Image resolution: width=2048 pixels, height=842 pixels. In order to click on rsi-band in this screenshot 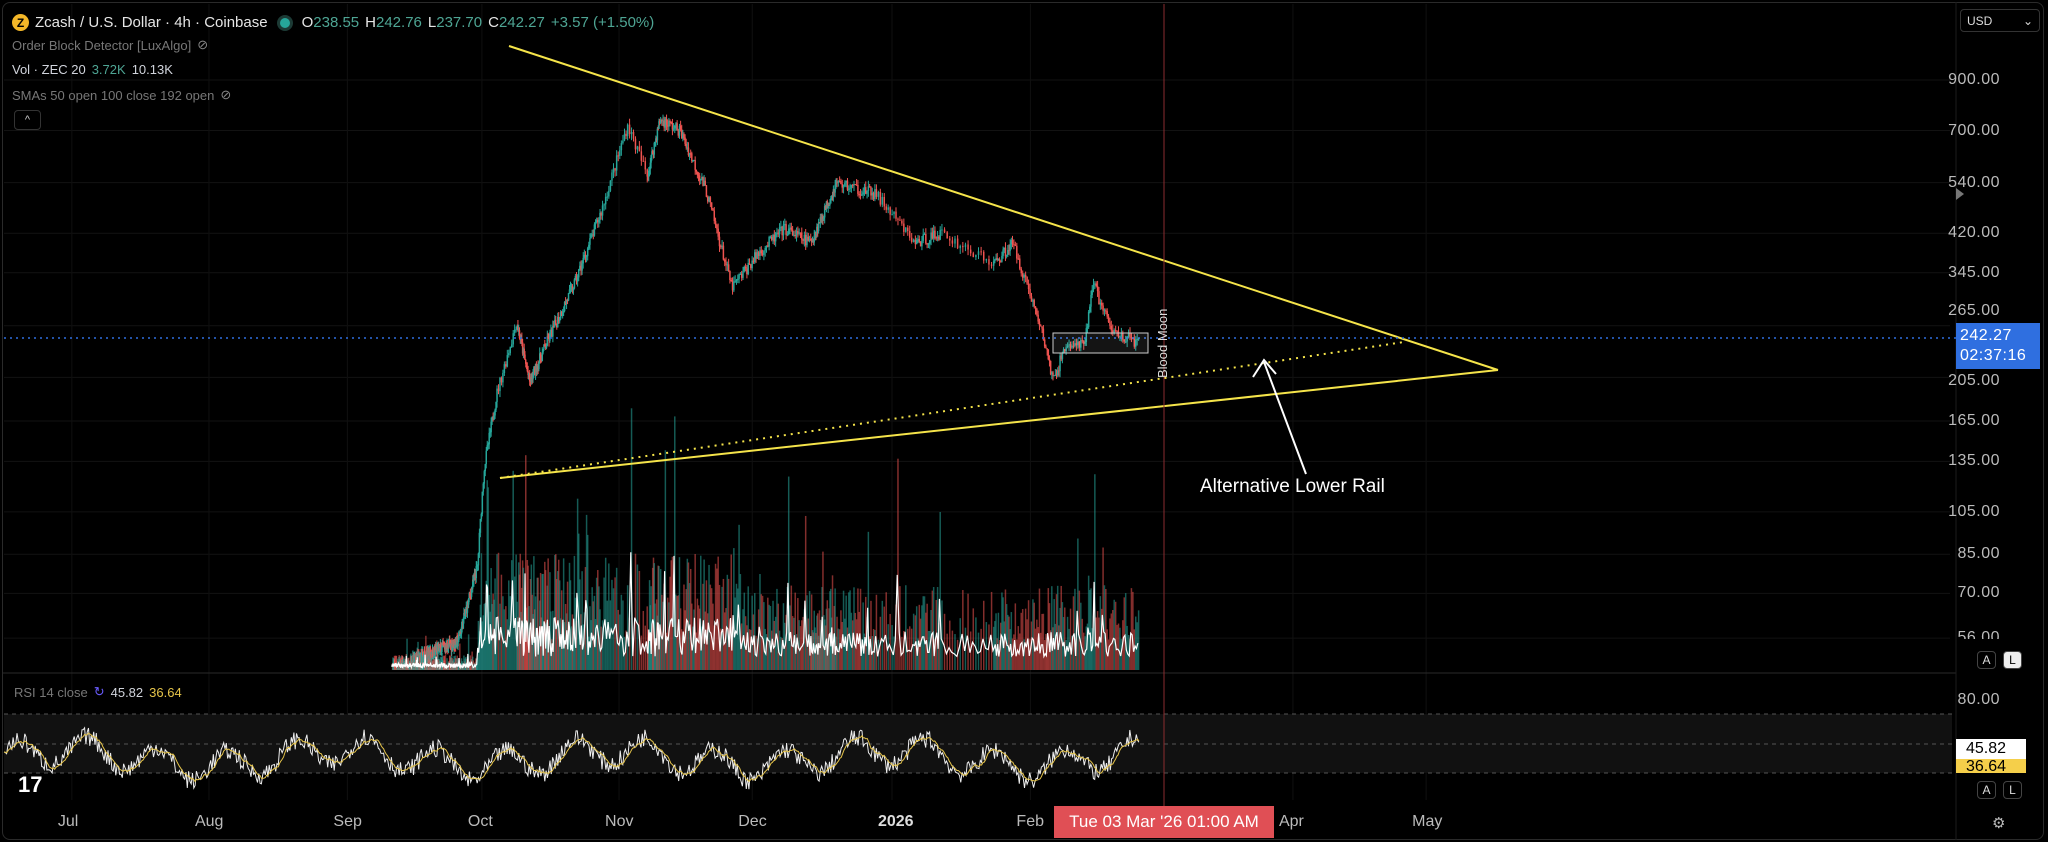, I will do `click(978, 743)`.